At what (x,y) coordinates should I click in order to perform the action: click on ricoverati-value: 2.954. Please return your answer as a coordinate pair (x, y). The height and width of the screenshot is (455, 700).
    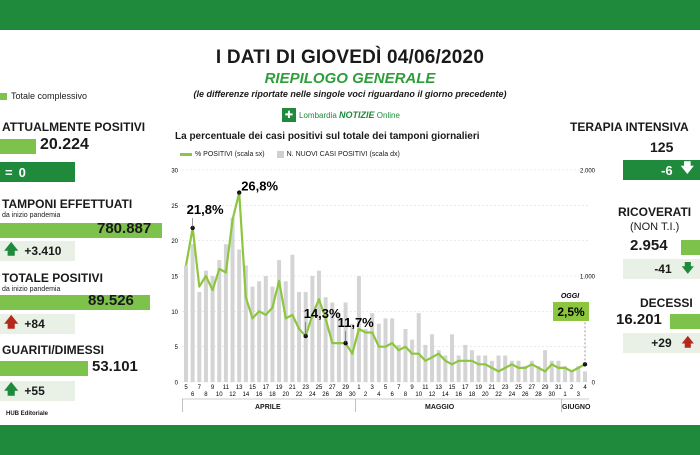
    Looking at the image, I should click on (649, 245).